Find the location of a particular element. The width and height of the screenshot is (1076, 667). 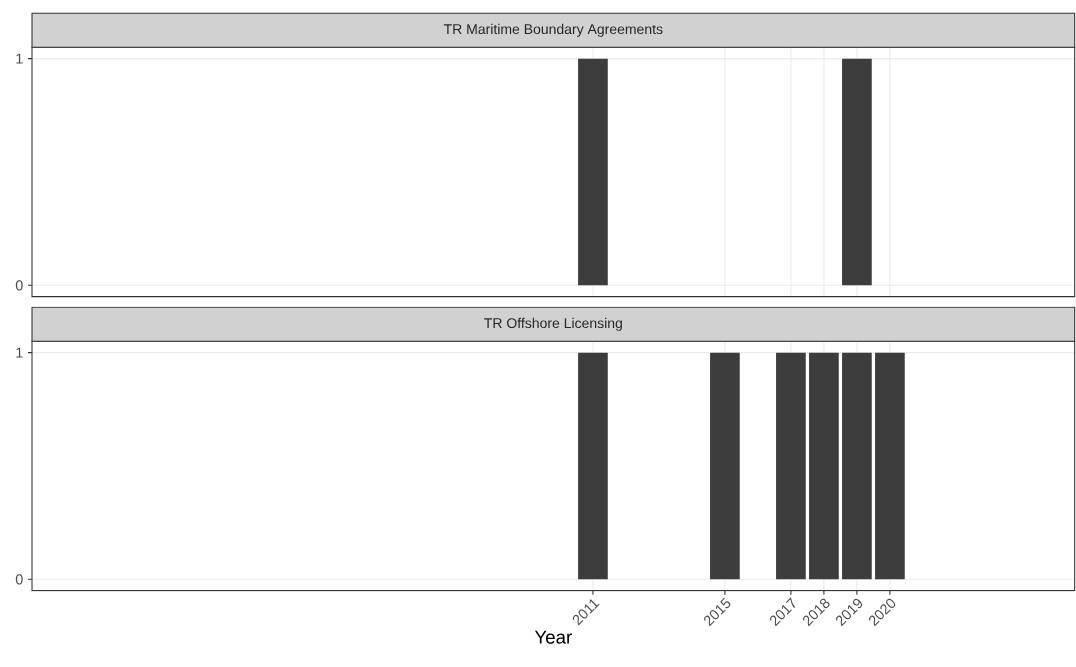

chart-title: TR Maritime Boundary Agreements is located at coordinates (553, 30).